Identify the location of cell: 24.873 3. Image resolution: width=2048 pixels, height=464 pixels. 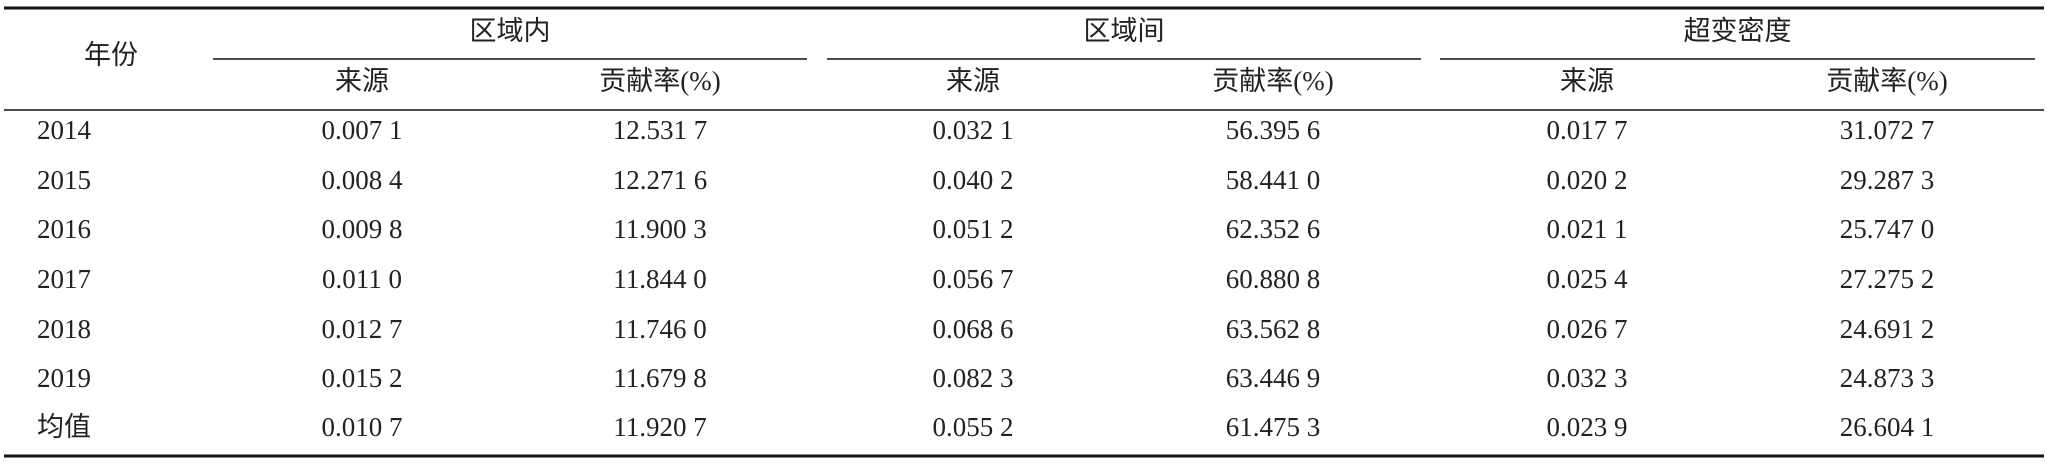
(1887, 378).